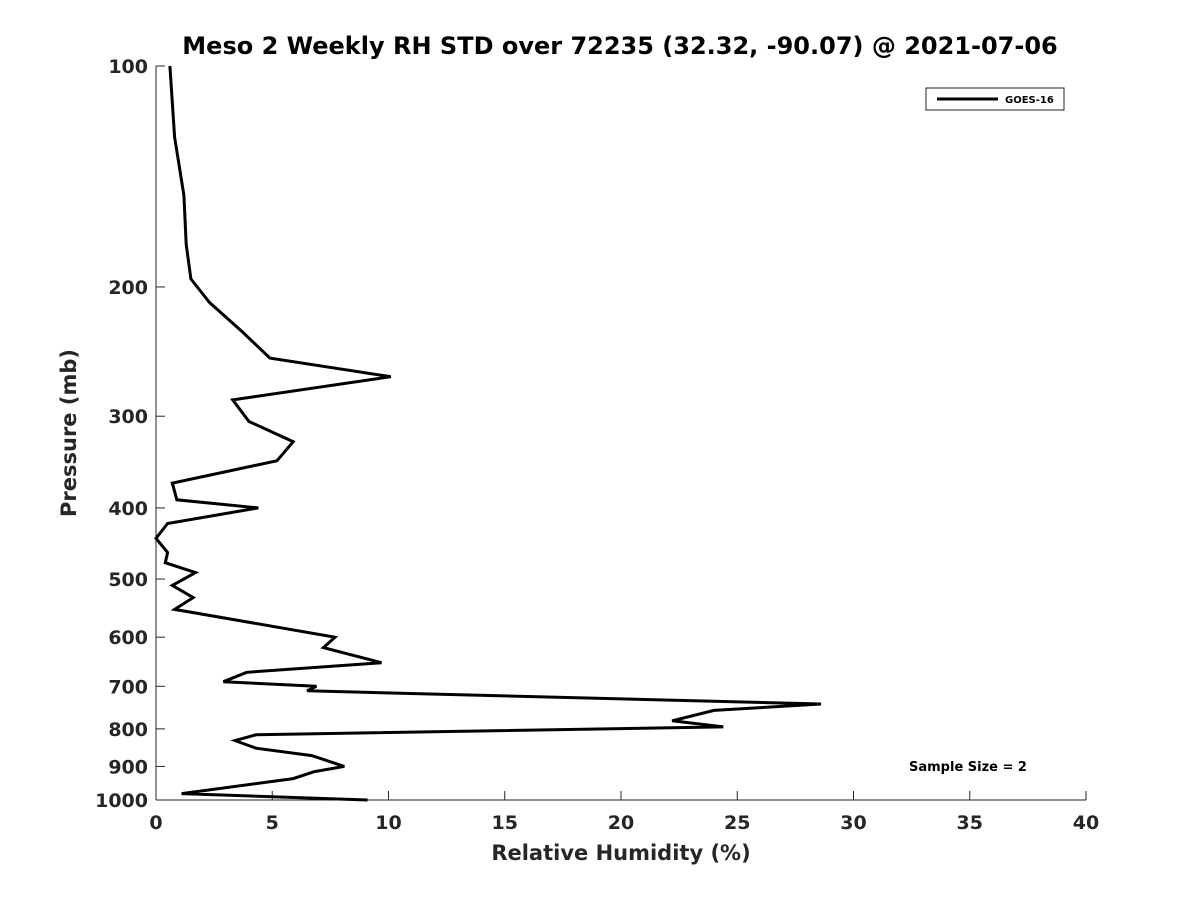 This screenshot has height=900, width=1200. Describe the element at coordinates (128, 288) in the screenshot. I see `y-tick-label: 200` at that location.